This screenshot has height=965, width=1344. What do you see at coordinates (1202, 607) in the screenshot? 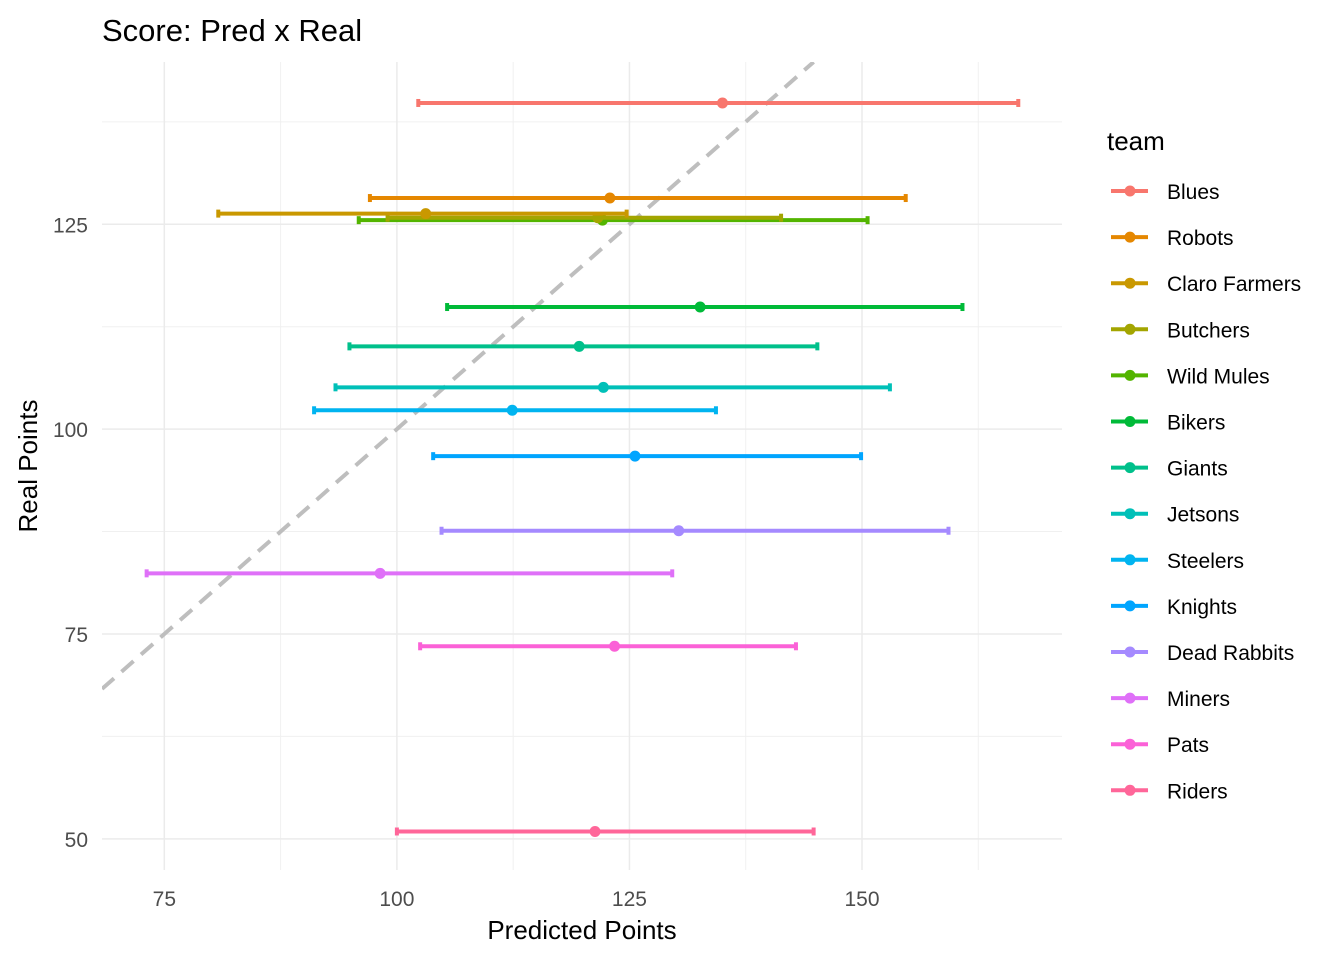
I see `legend-label: Knights` at bounding box center [1202, 607].